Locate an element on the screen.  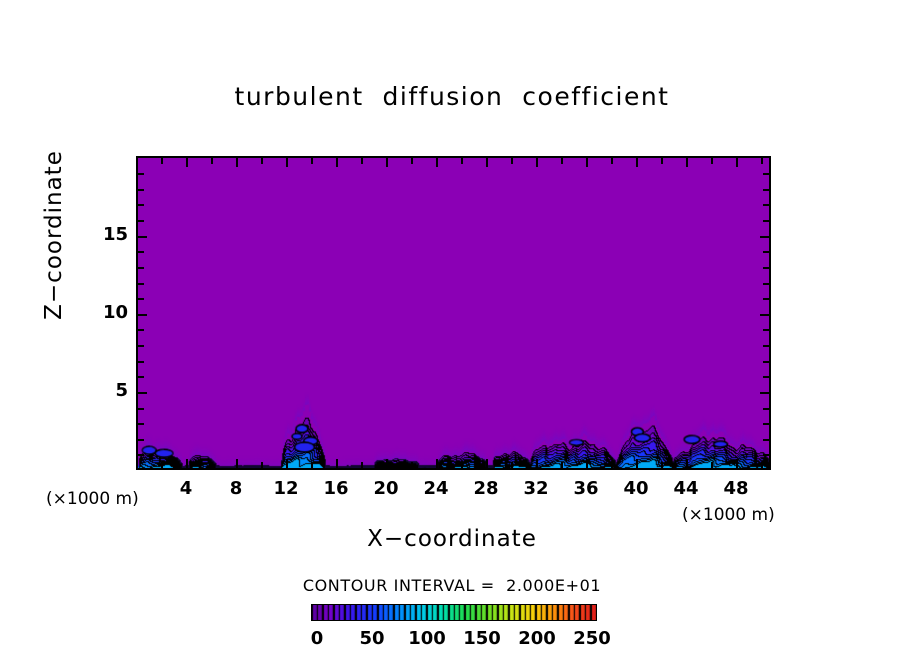
y-axis-title: Z−coordinate is located at coordinates (54, 235).